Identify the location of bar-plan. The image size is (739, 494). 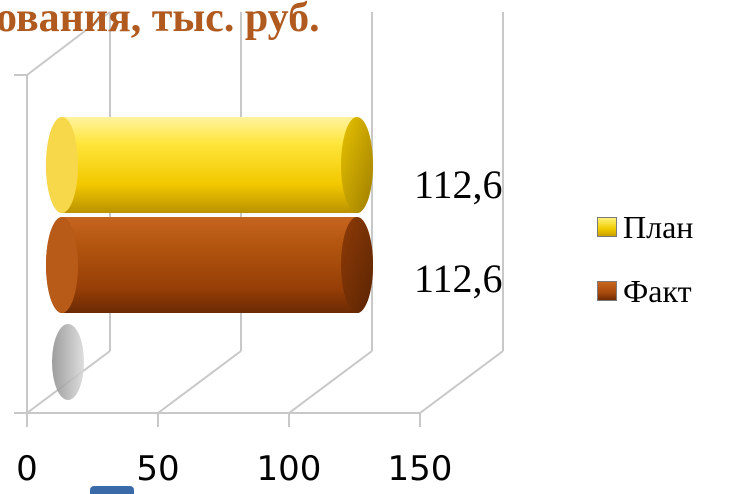
(210, 165).